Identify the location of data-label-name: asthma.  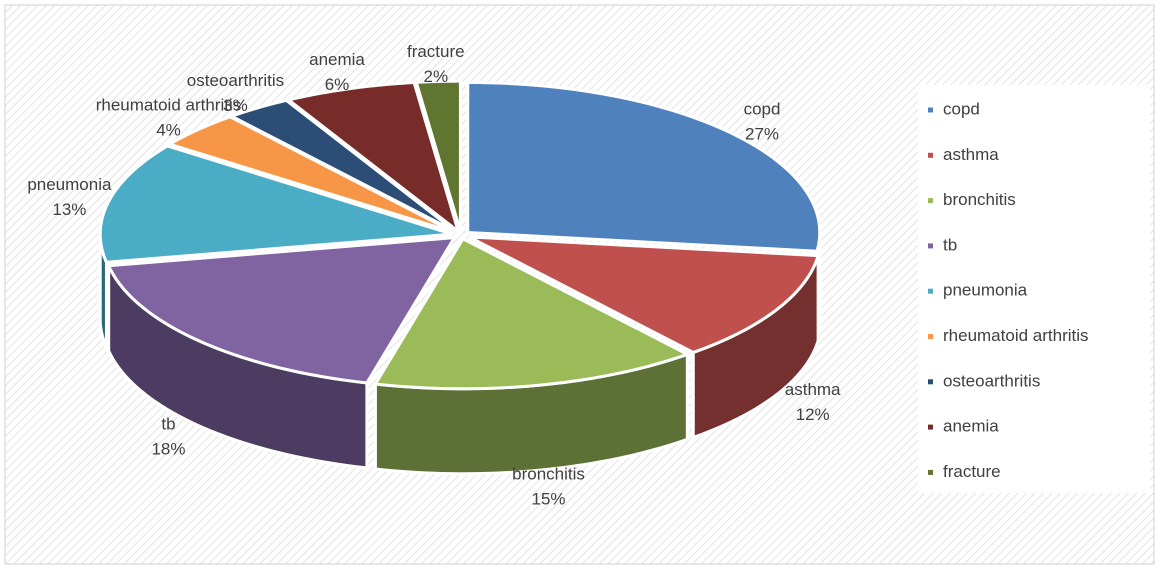
(813, 389).